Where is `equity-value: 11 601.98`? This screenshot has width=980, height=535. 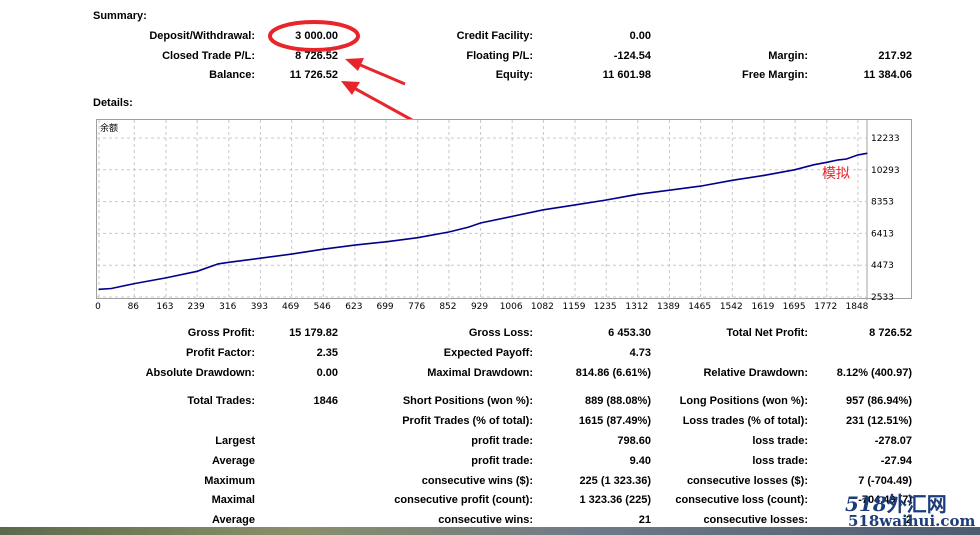 equity-value: 11 601.98 is located at coordinates (626, 75).